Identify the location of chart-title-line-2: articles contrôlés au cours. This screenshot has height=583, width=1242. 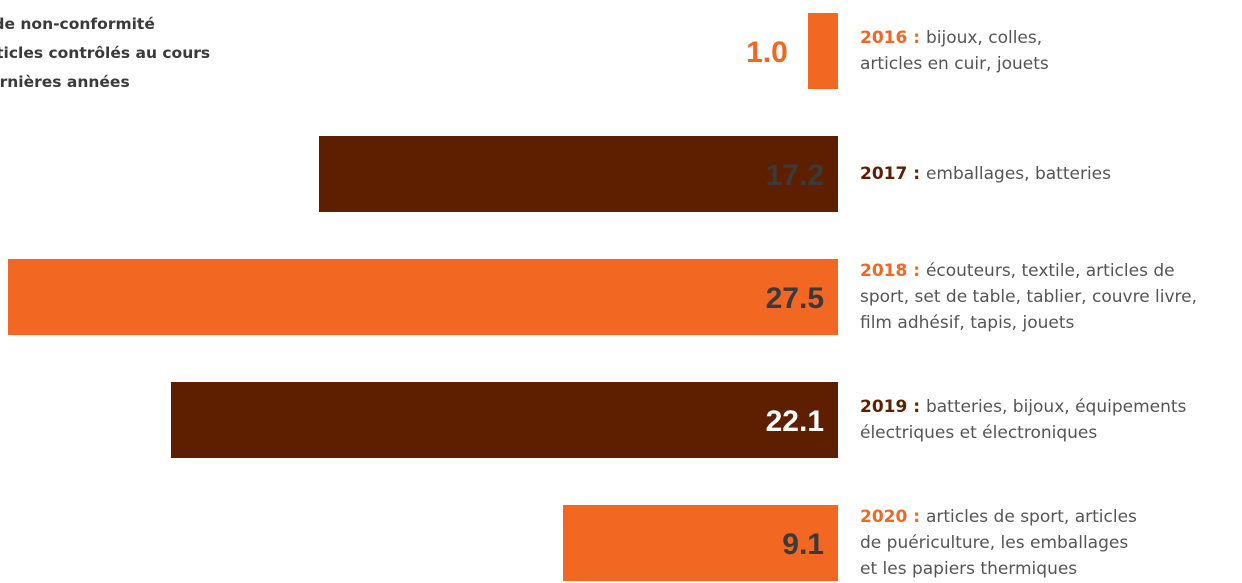
(105, 53).